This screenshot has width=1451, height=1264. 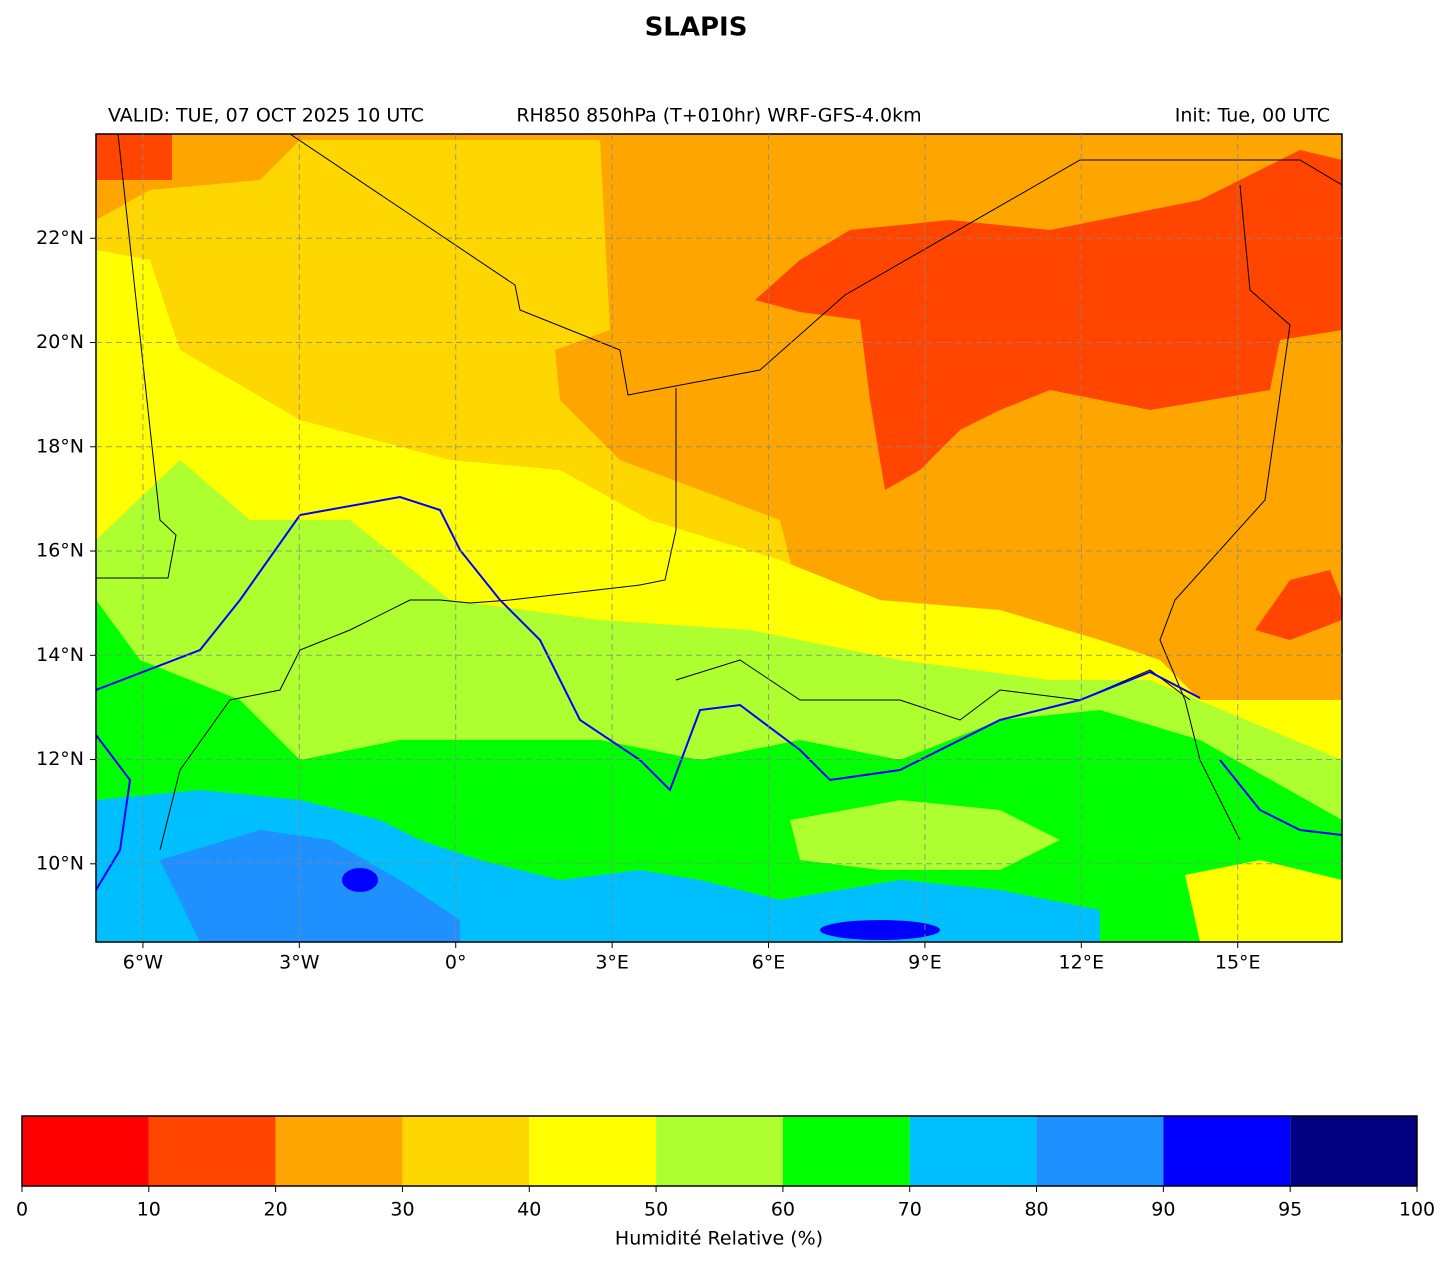 I want to click on x-tick-label: 3°W, so click(x=299, y=963).